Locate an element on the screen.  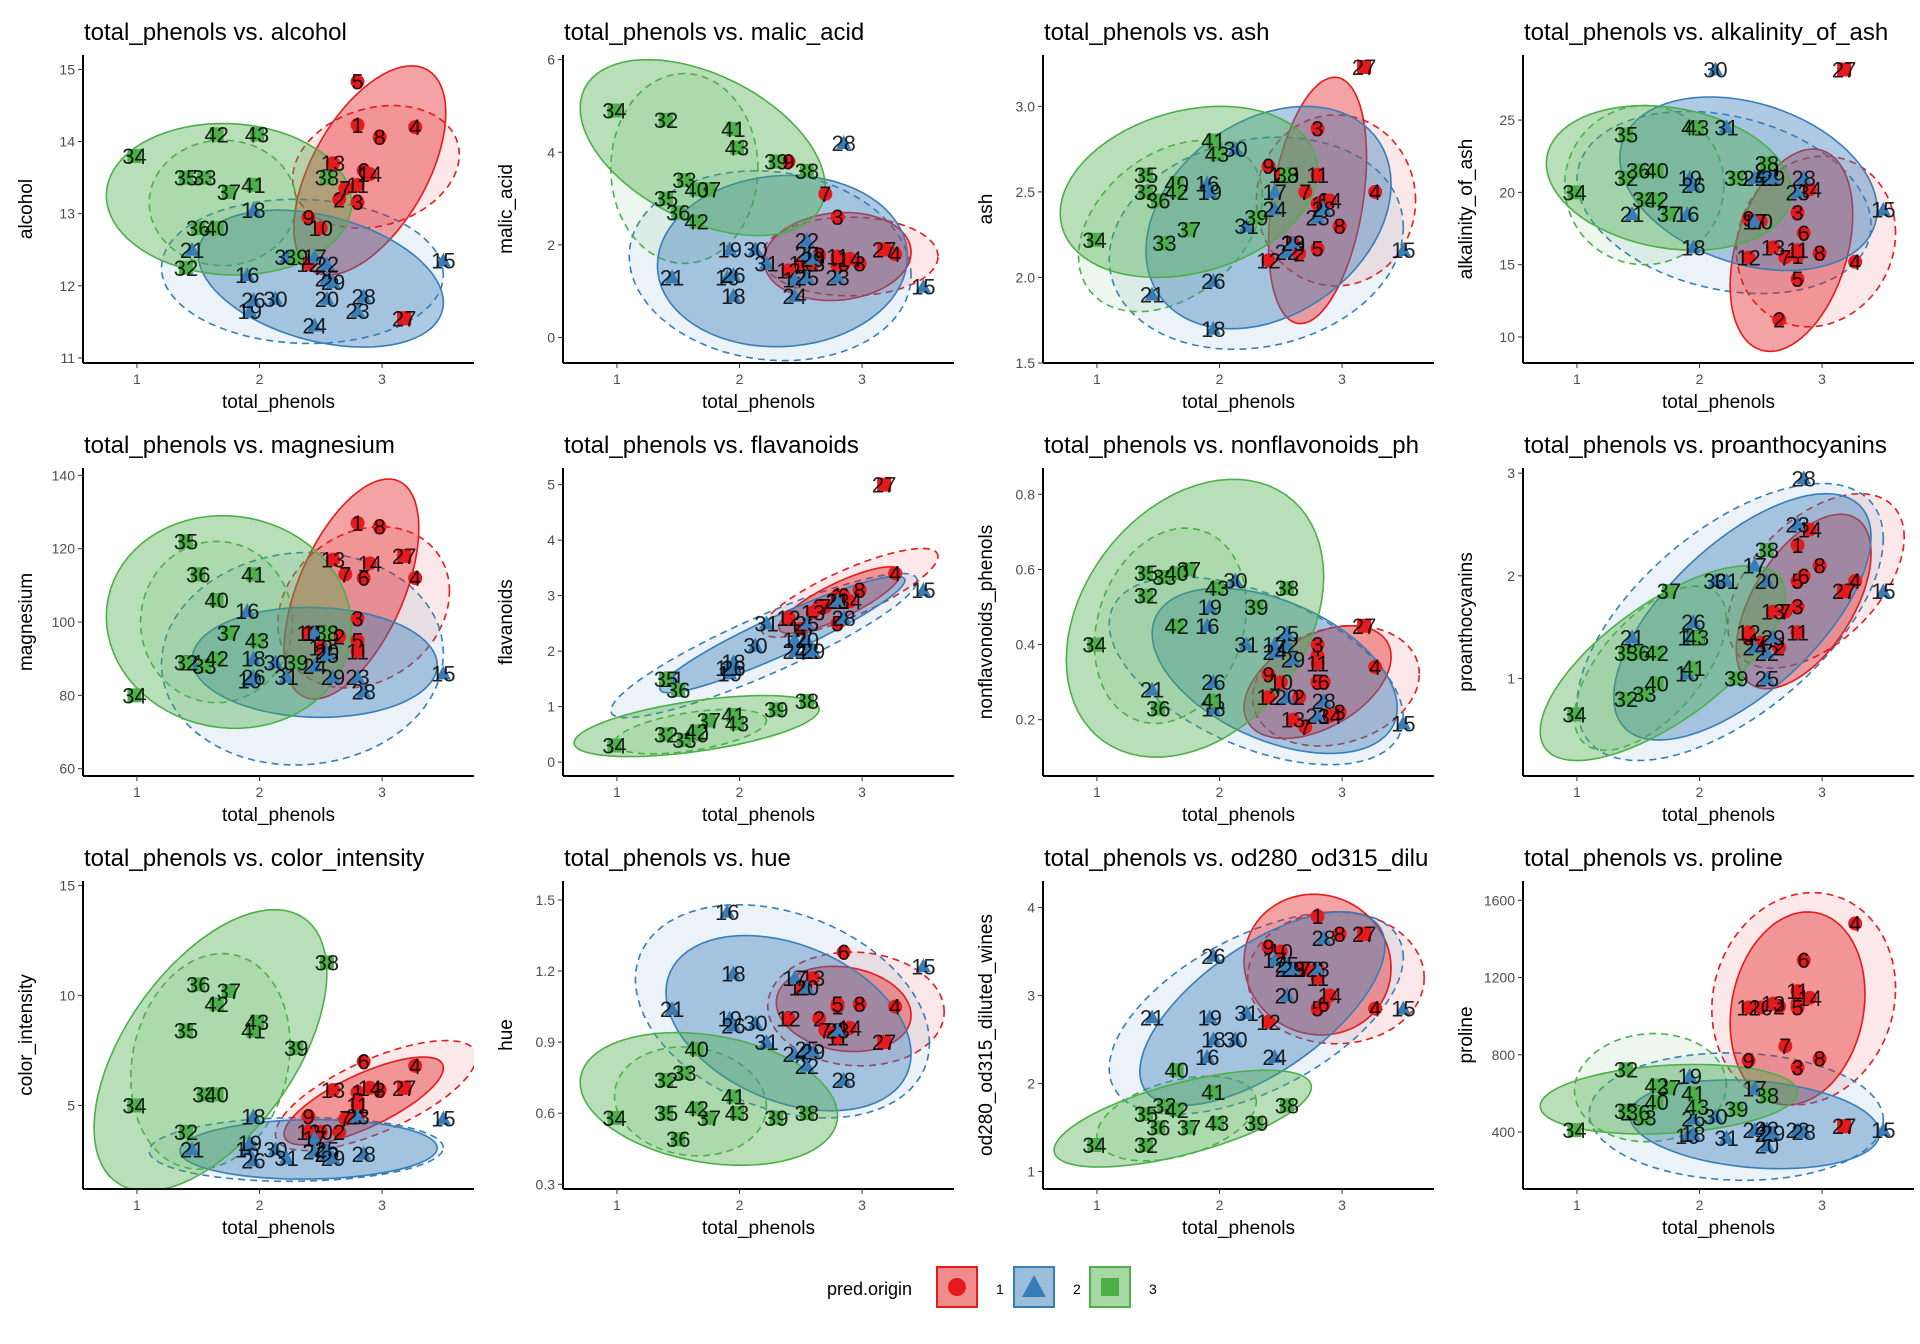
point-label: 28 is located at coordinates (1803, 478).